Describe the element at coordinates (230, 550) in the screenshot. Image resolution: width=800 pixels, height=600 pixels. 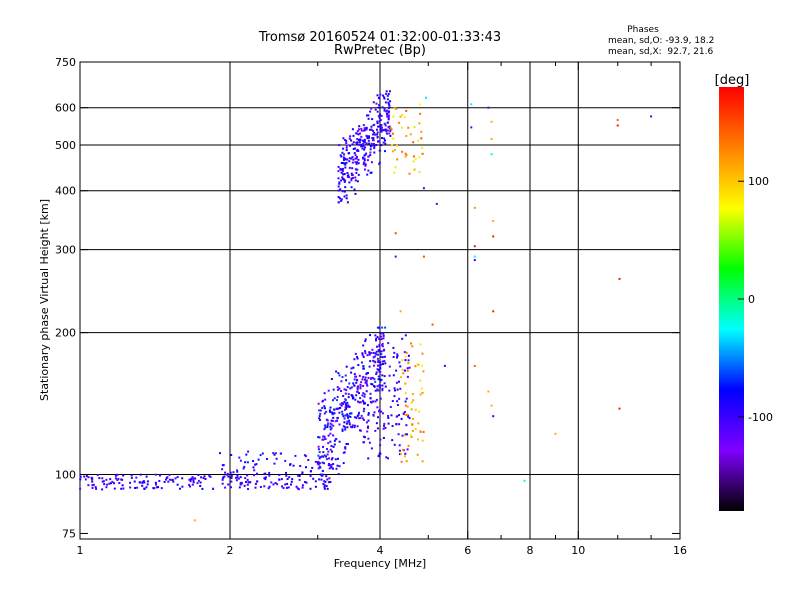
I see `x-tick-label: 2` at that location.